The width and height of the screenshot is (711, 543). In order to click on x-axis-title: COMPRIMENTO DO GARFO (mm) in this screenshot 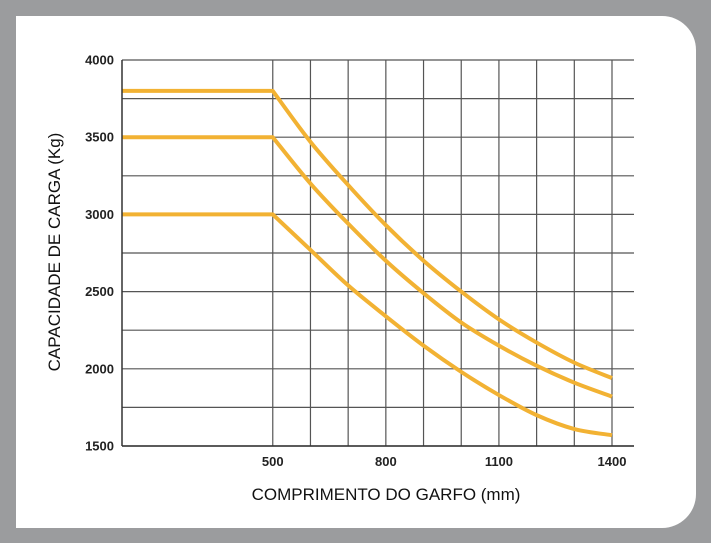, I will do `click(386, 494)`.